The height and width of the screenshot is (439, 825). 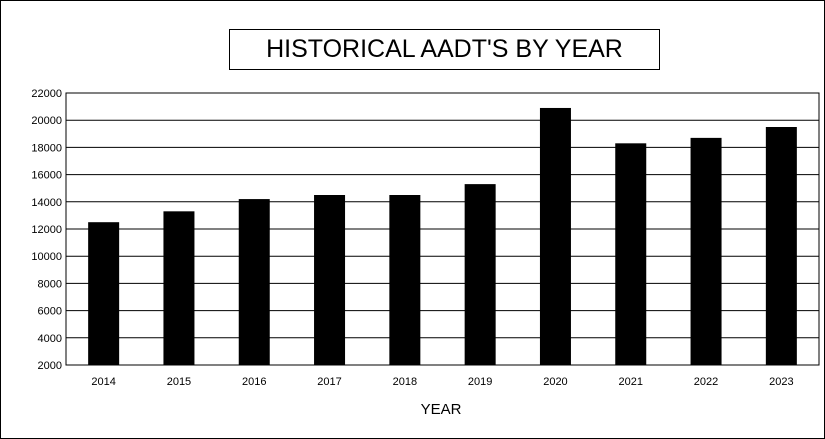 I want to click on x-tick-label: 2023, so click(x=781, y=382).